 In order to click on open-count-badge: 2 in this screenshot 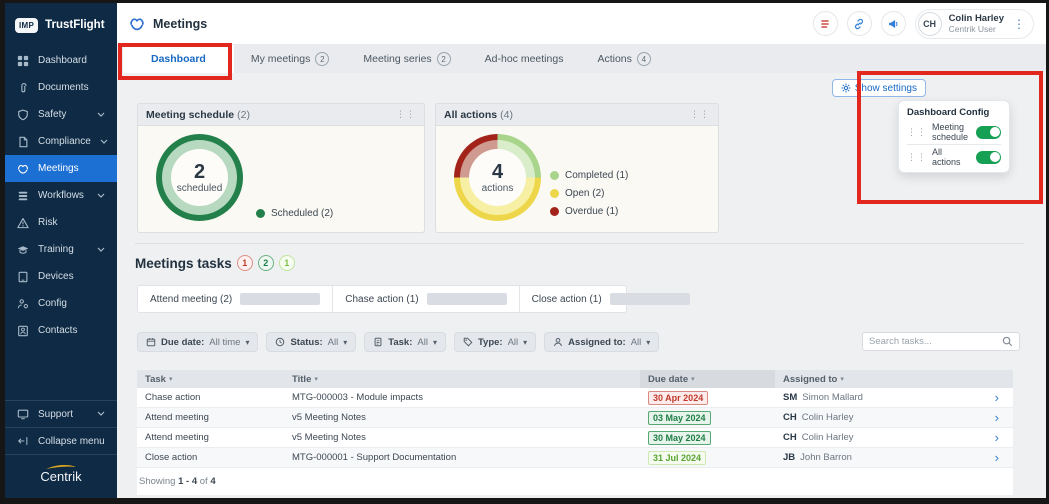, I will do `click(265, 263)`.